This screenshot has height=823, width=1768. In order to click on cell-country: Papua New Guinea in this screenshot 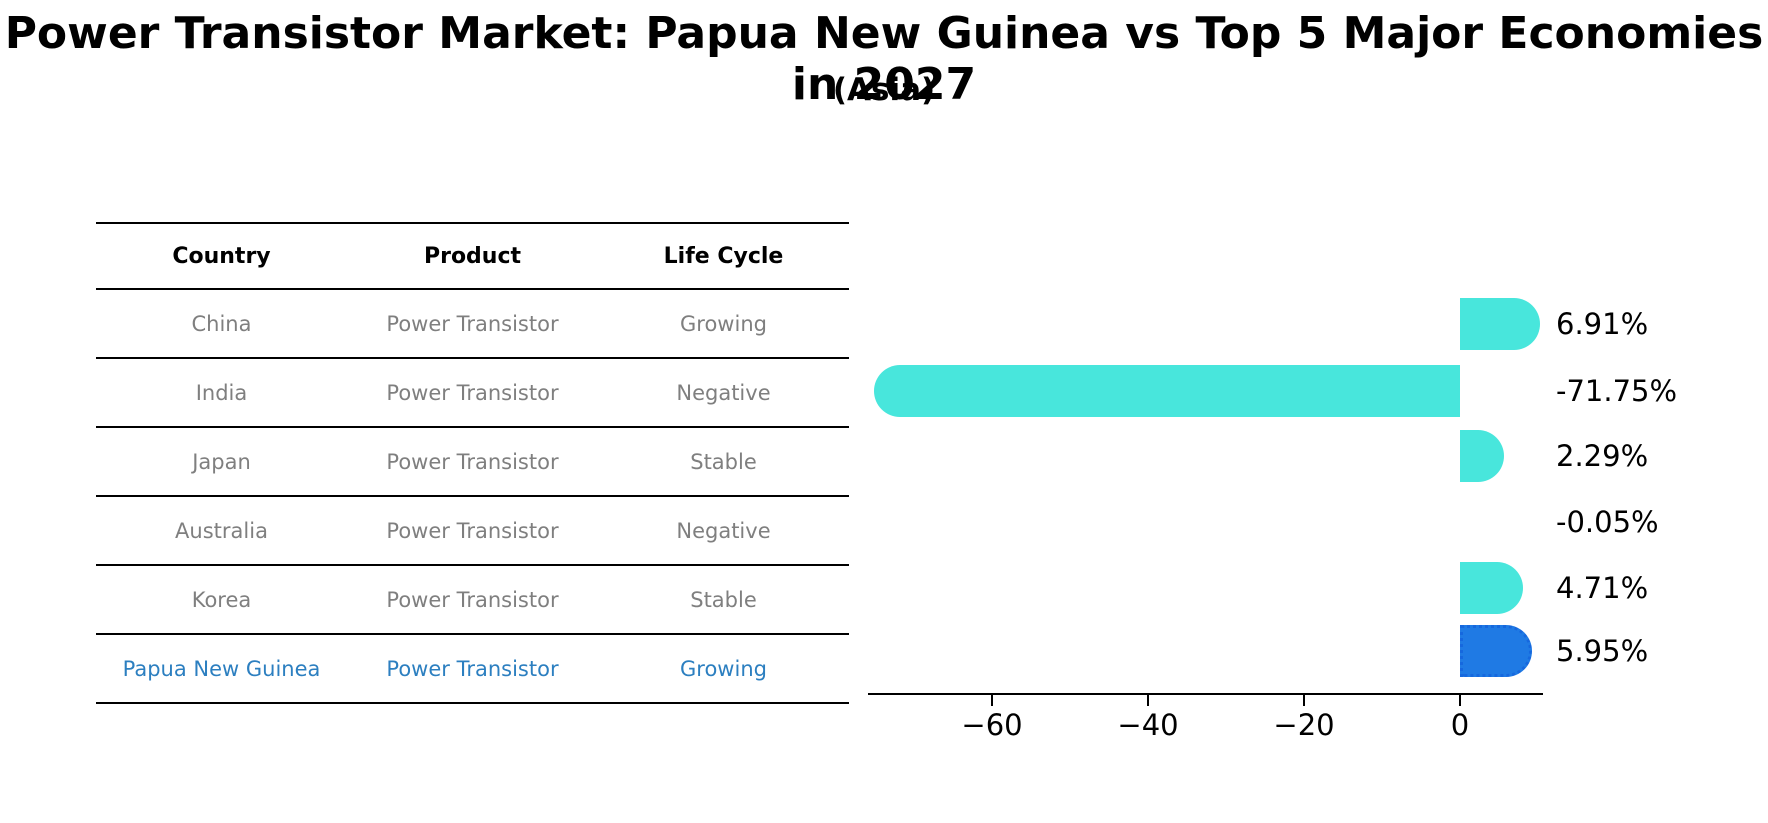, I will do `click(221, 668)`.